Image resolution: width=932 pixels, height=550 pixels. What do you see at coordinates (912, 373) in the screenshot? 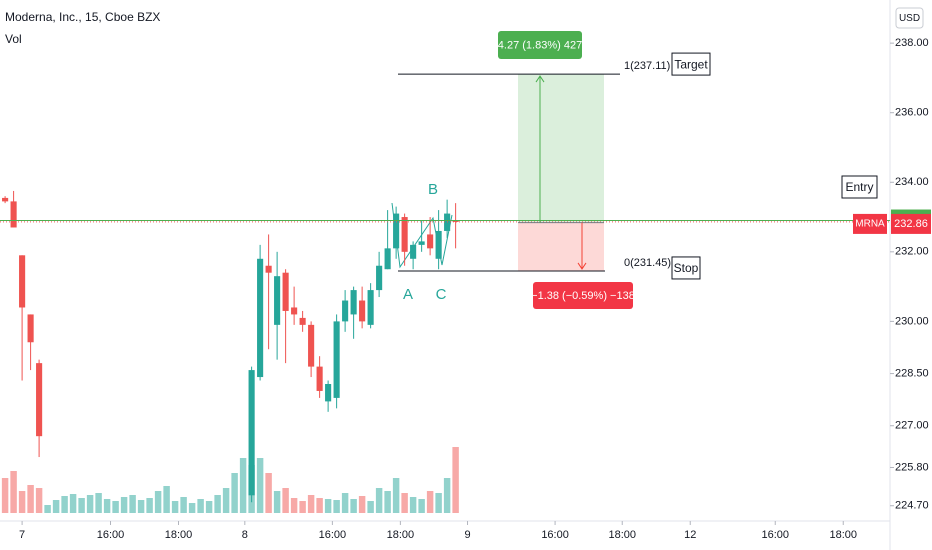
I see `y-tick-label: 228.50` at bounding box center [912, 373].